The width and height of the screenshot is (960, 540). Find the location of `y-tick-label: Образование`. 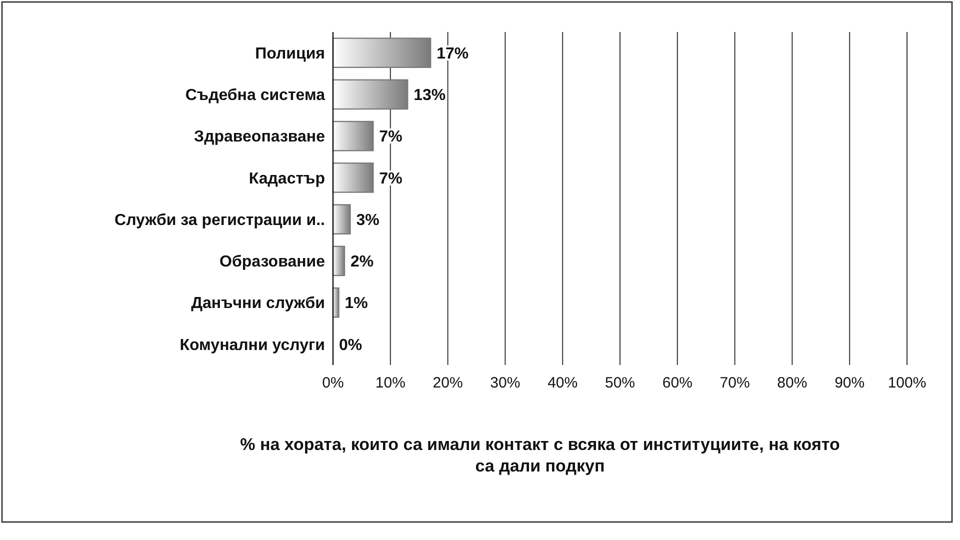

y-tick-label: Образование is located at coordinates (273, 262).